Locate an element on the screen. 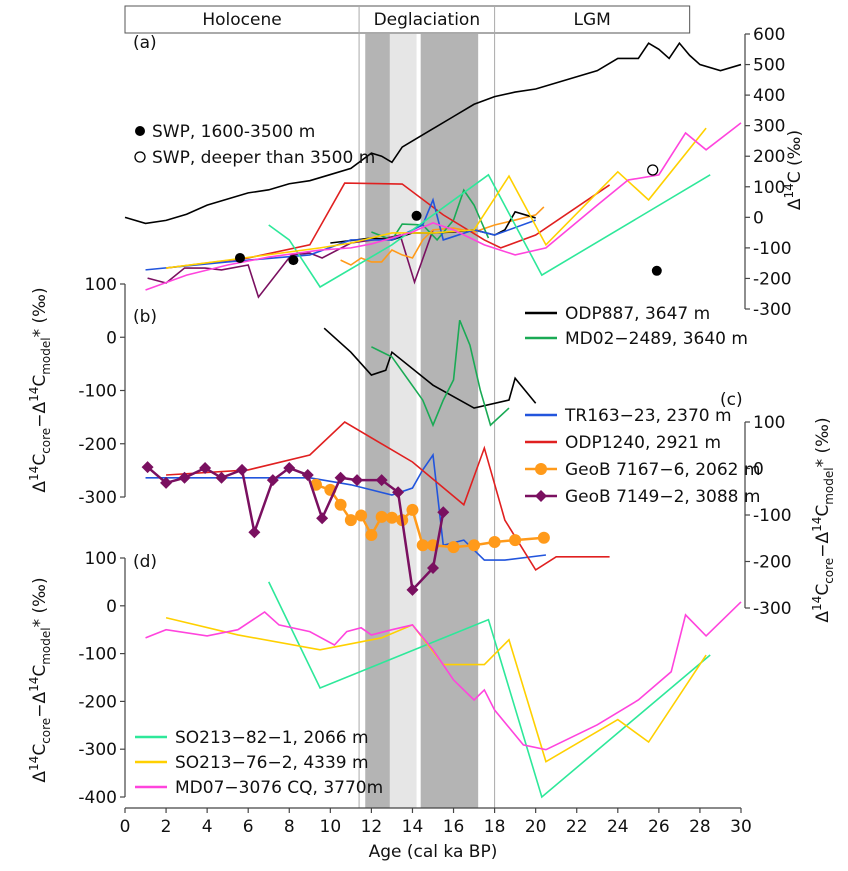  legend-label: ODP887, 3647 m is located at coordinates (637, 314).